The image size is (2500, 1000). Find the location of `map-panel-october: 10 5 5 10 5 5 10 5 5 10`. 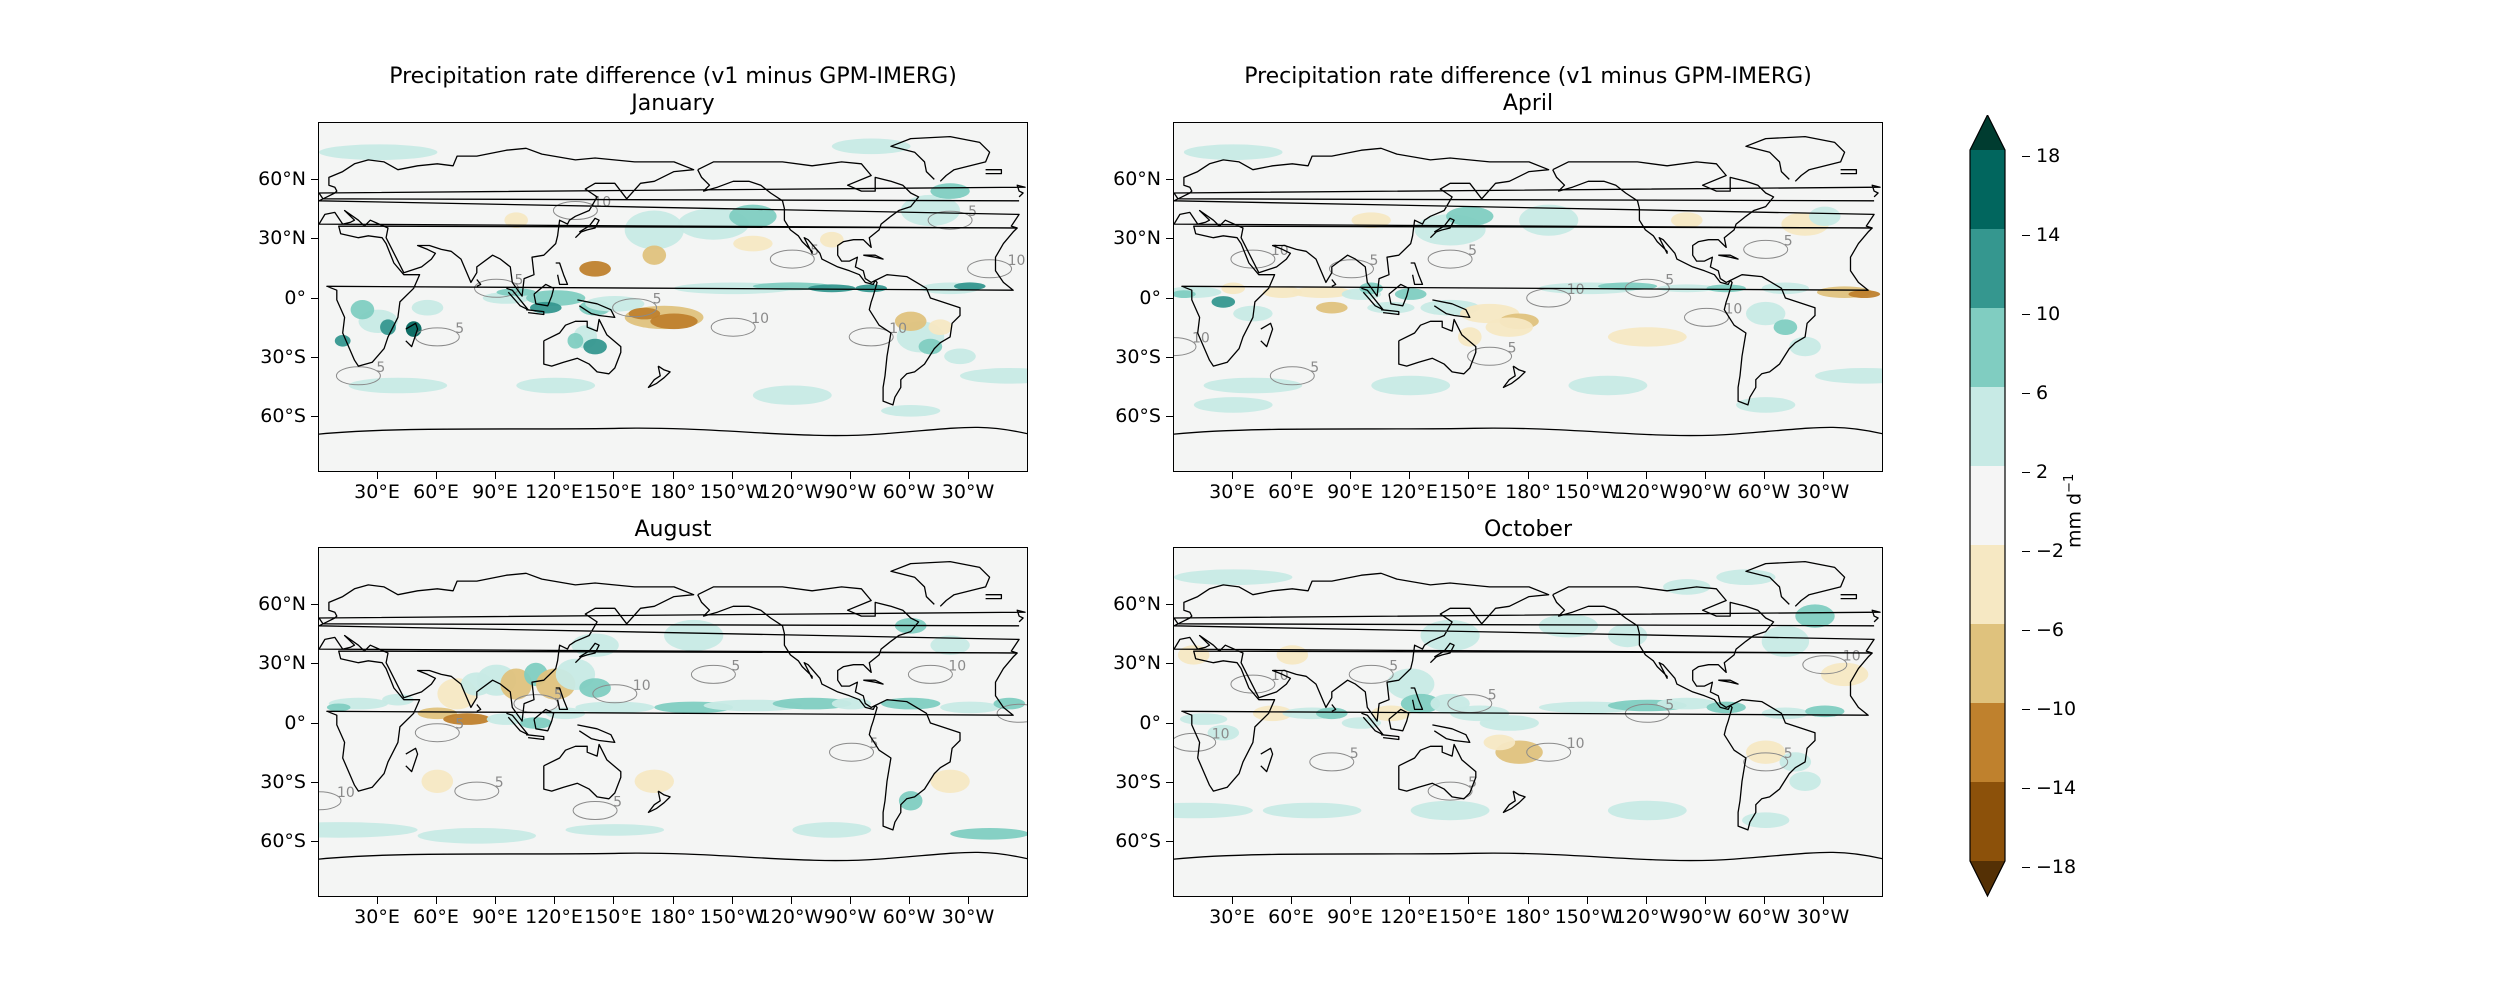

map-panel-october: 10 5 5 10 5 5 10 5 5 10 is located at coordinates (1528, 722).